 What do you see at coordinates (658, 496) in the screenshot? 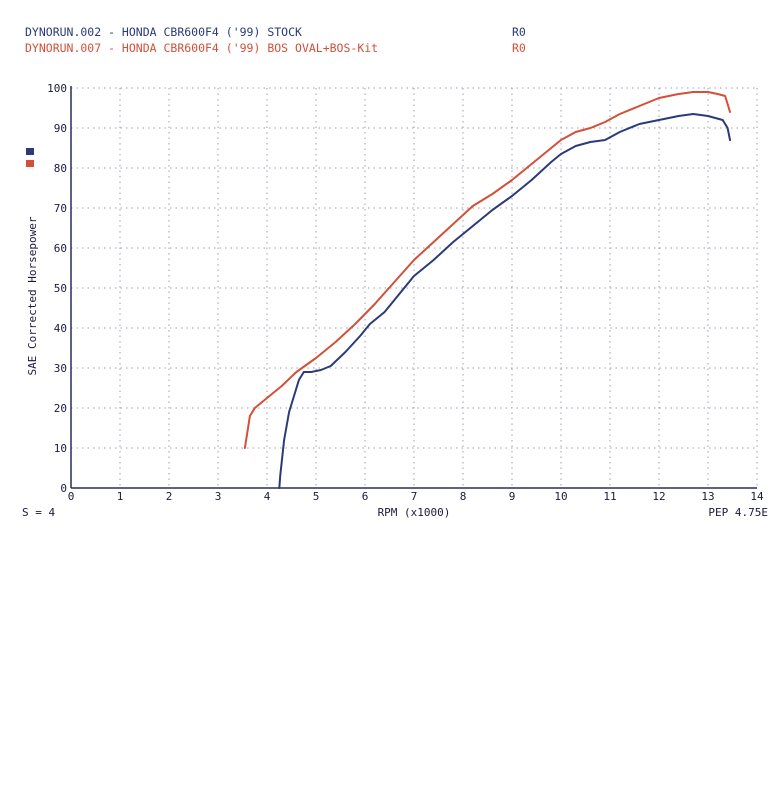
I see `x-tick-label: 12` at bounding box center [658, 496].